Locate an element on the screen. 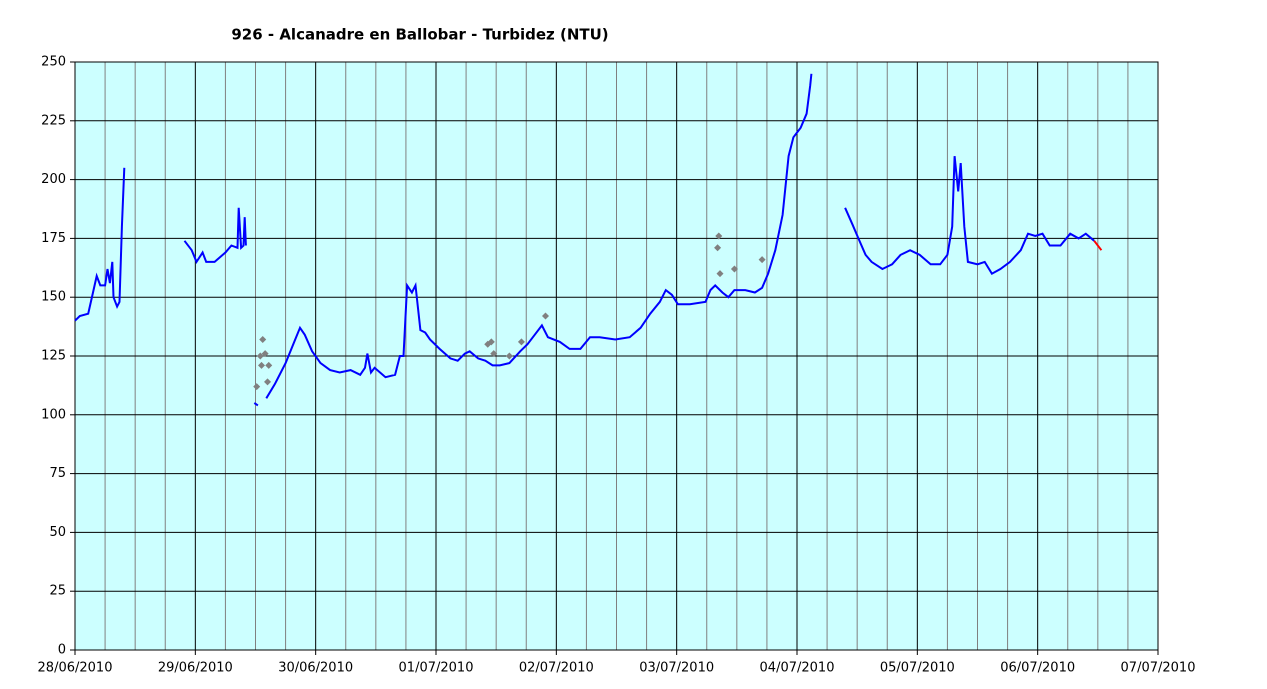 This screenshot has height=689, width=1267. x-tick-label: 29/06/2010 is located at coordinates (195, 668).